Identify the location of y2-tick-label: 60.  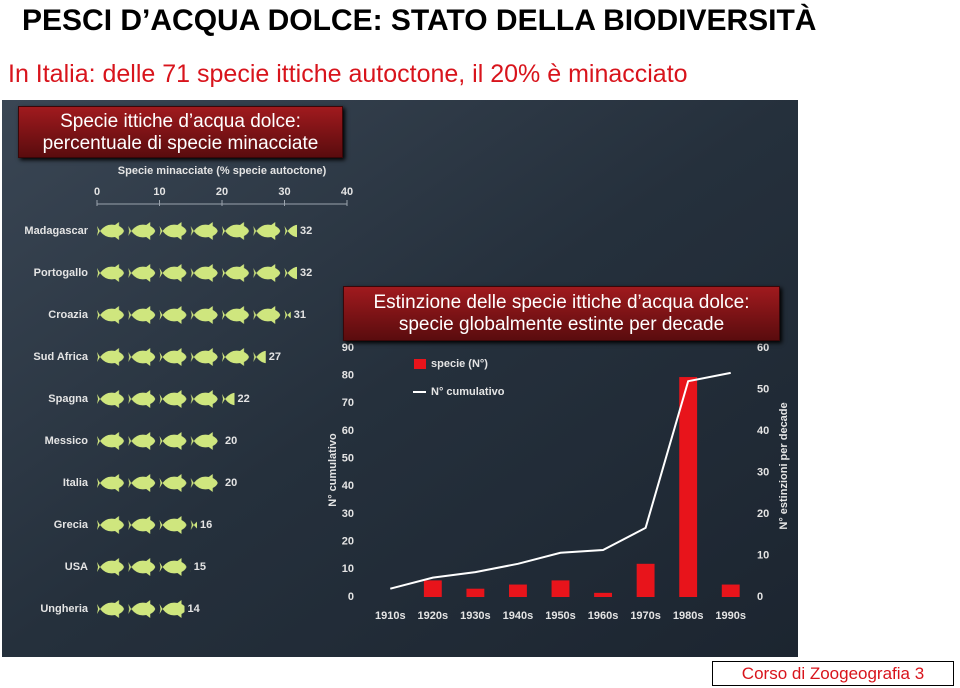
(763, 348).